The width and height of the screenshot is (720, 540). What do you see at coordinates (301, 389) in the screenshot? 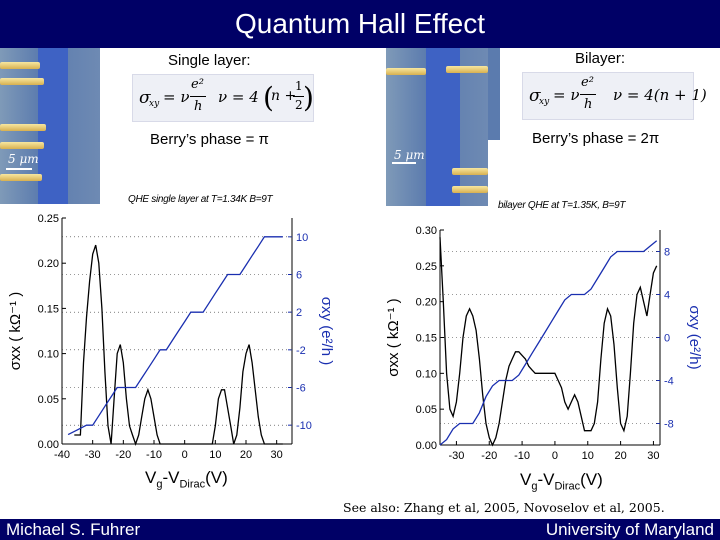
I see `single-layer-right-tick-label: -6` at bounding box center [301, 389].